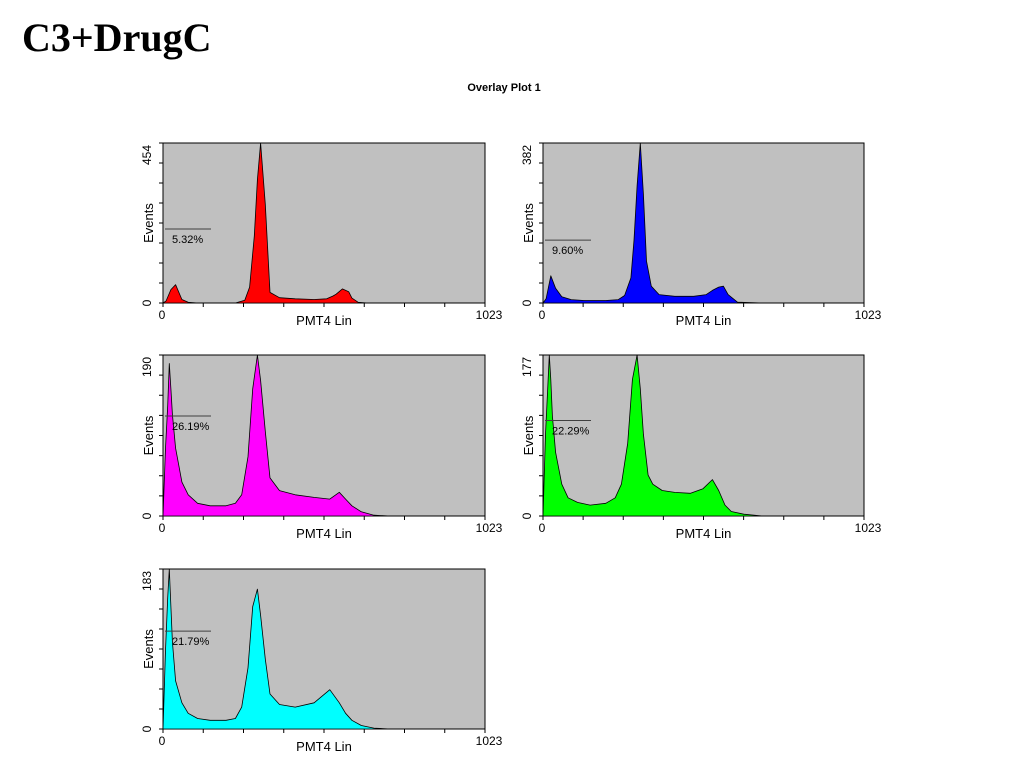 Image resolution: width=1024 pixels, height=768 pixels. What do you see at coordinates (191, 642) in the screenshot?
I see `gate-percentage: 21.79%` at bounding box center [191, 642].